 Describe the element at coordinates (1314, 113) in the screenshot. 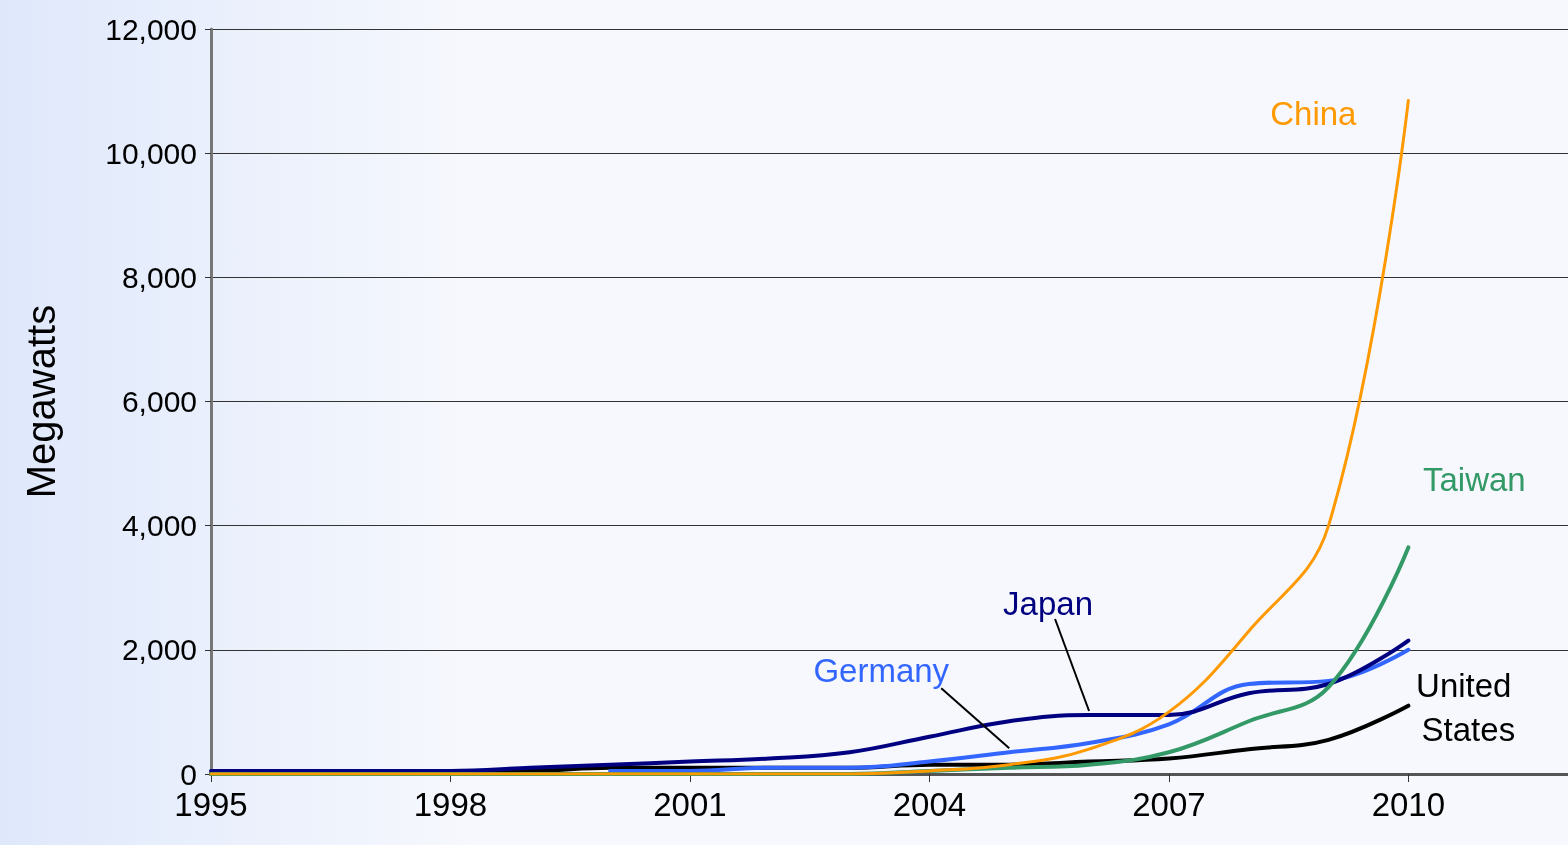

I see `series-label: China` at that location.